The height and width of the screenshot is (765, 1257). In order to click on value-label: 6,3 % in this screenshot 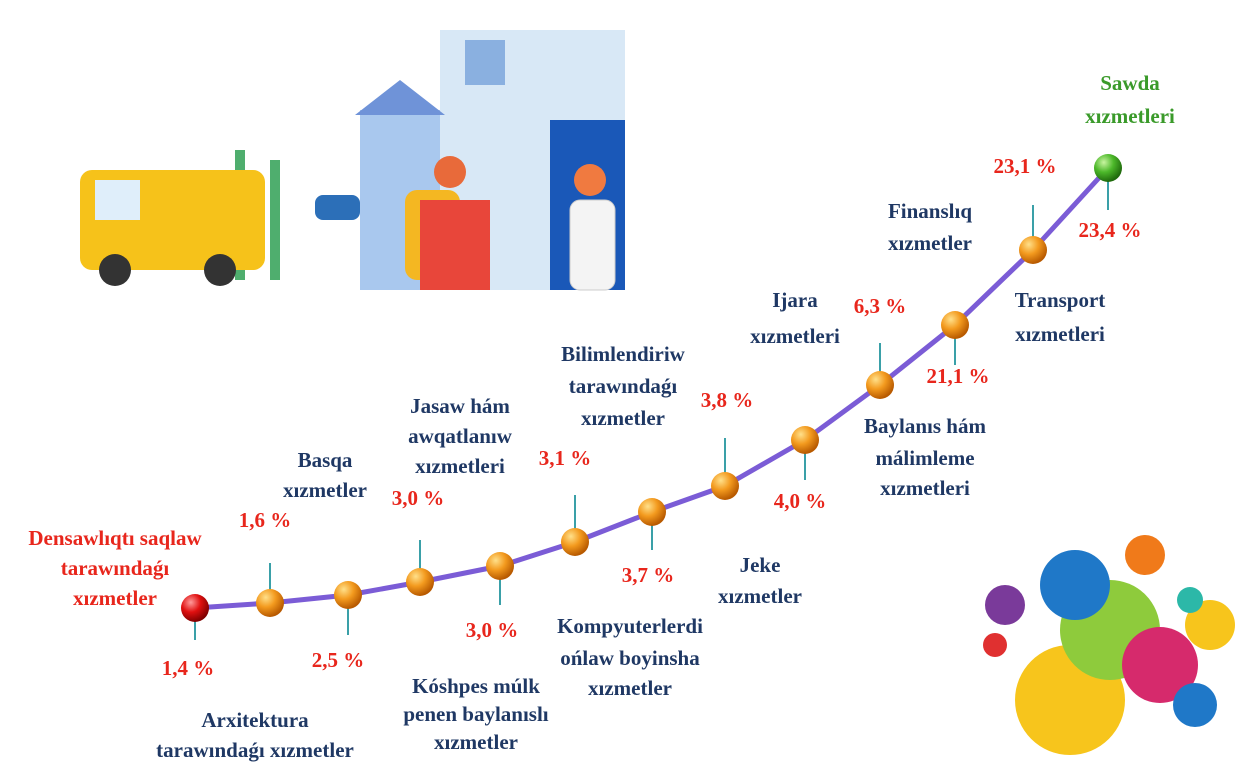, I will do `click(880, 306)`.